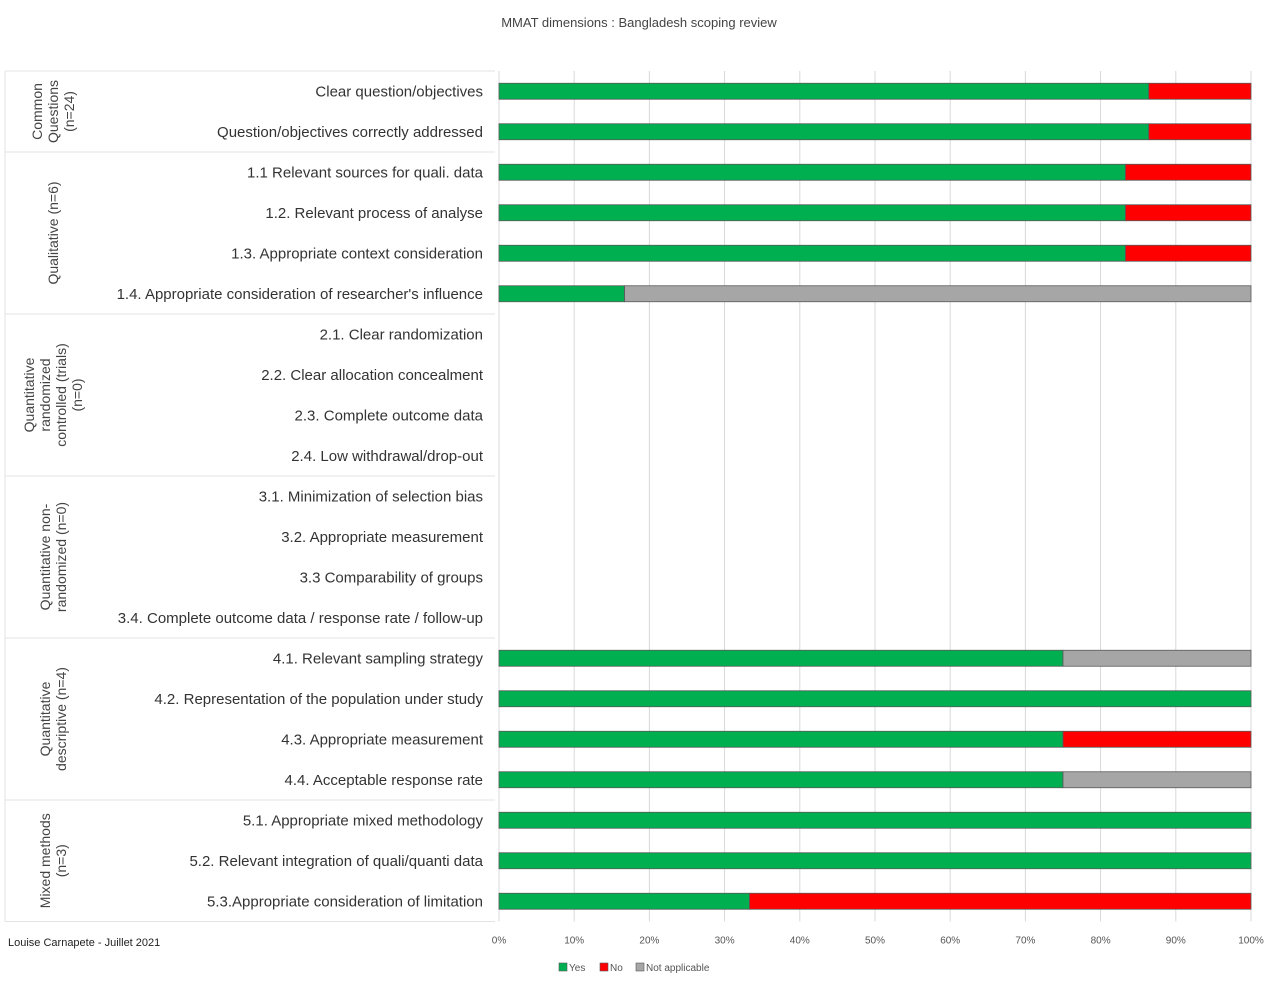 Image resolution: width=1280 pixels, height=992 pixels. What do you see at coordinates (77, 394) in the screenshot?
I see `group-label-line: (n=0)` at bounding box center [77, 394].